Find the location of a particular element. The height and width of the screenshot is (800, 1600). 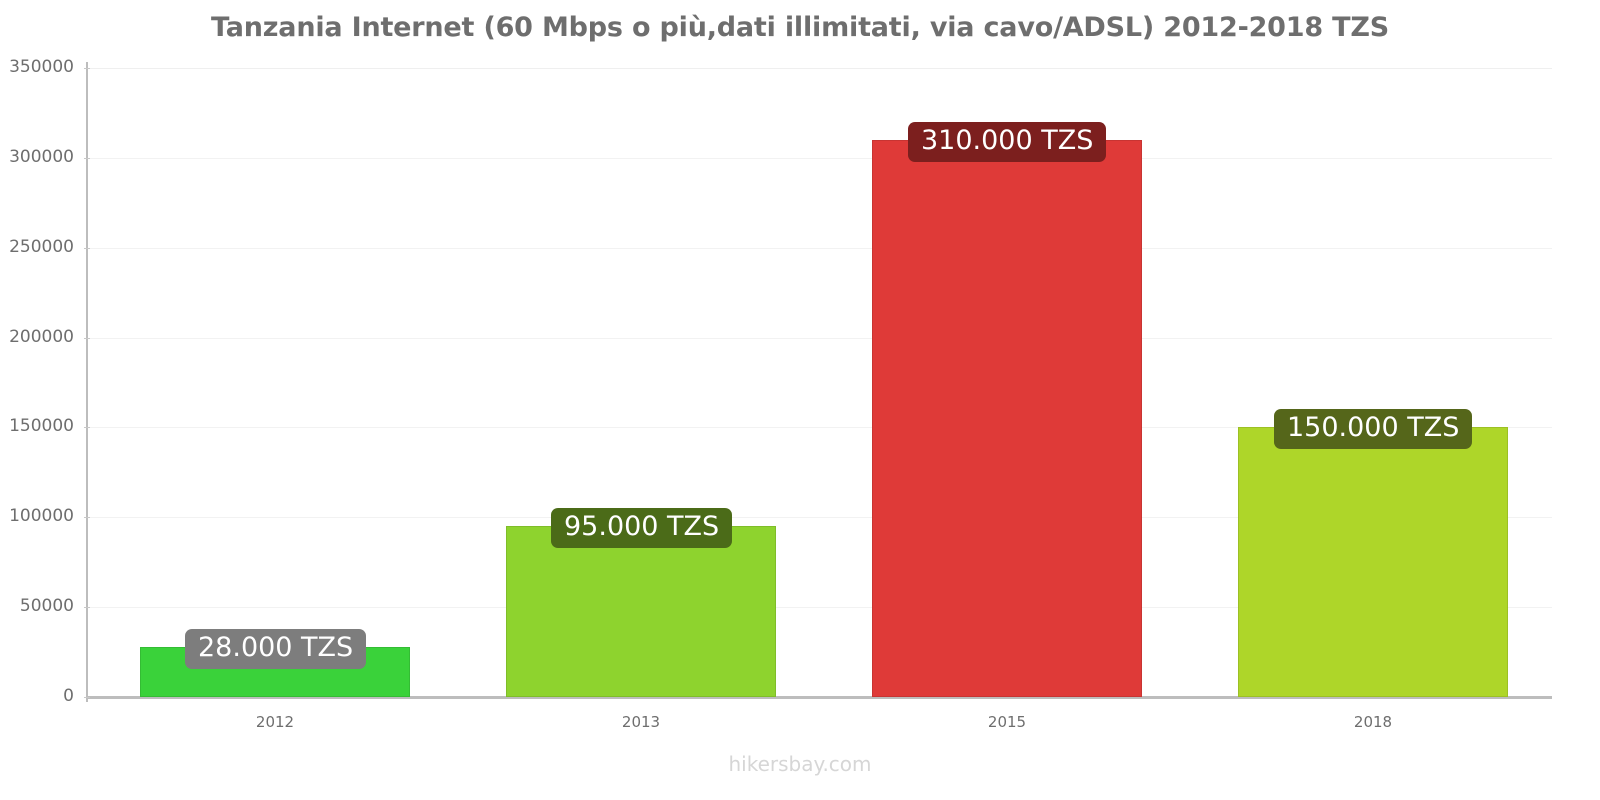

y-tick-label: 150000 is located at coordinates (41, 426).